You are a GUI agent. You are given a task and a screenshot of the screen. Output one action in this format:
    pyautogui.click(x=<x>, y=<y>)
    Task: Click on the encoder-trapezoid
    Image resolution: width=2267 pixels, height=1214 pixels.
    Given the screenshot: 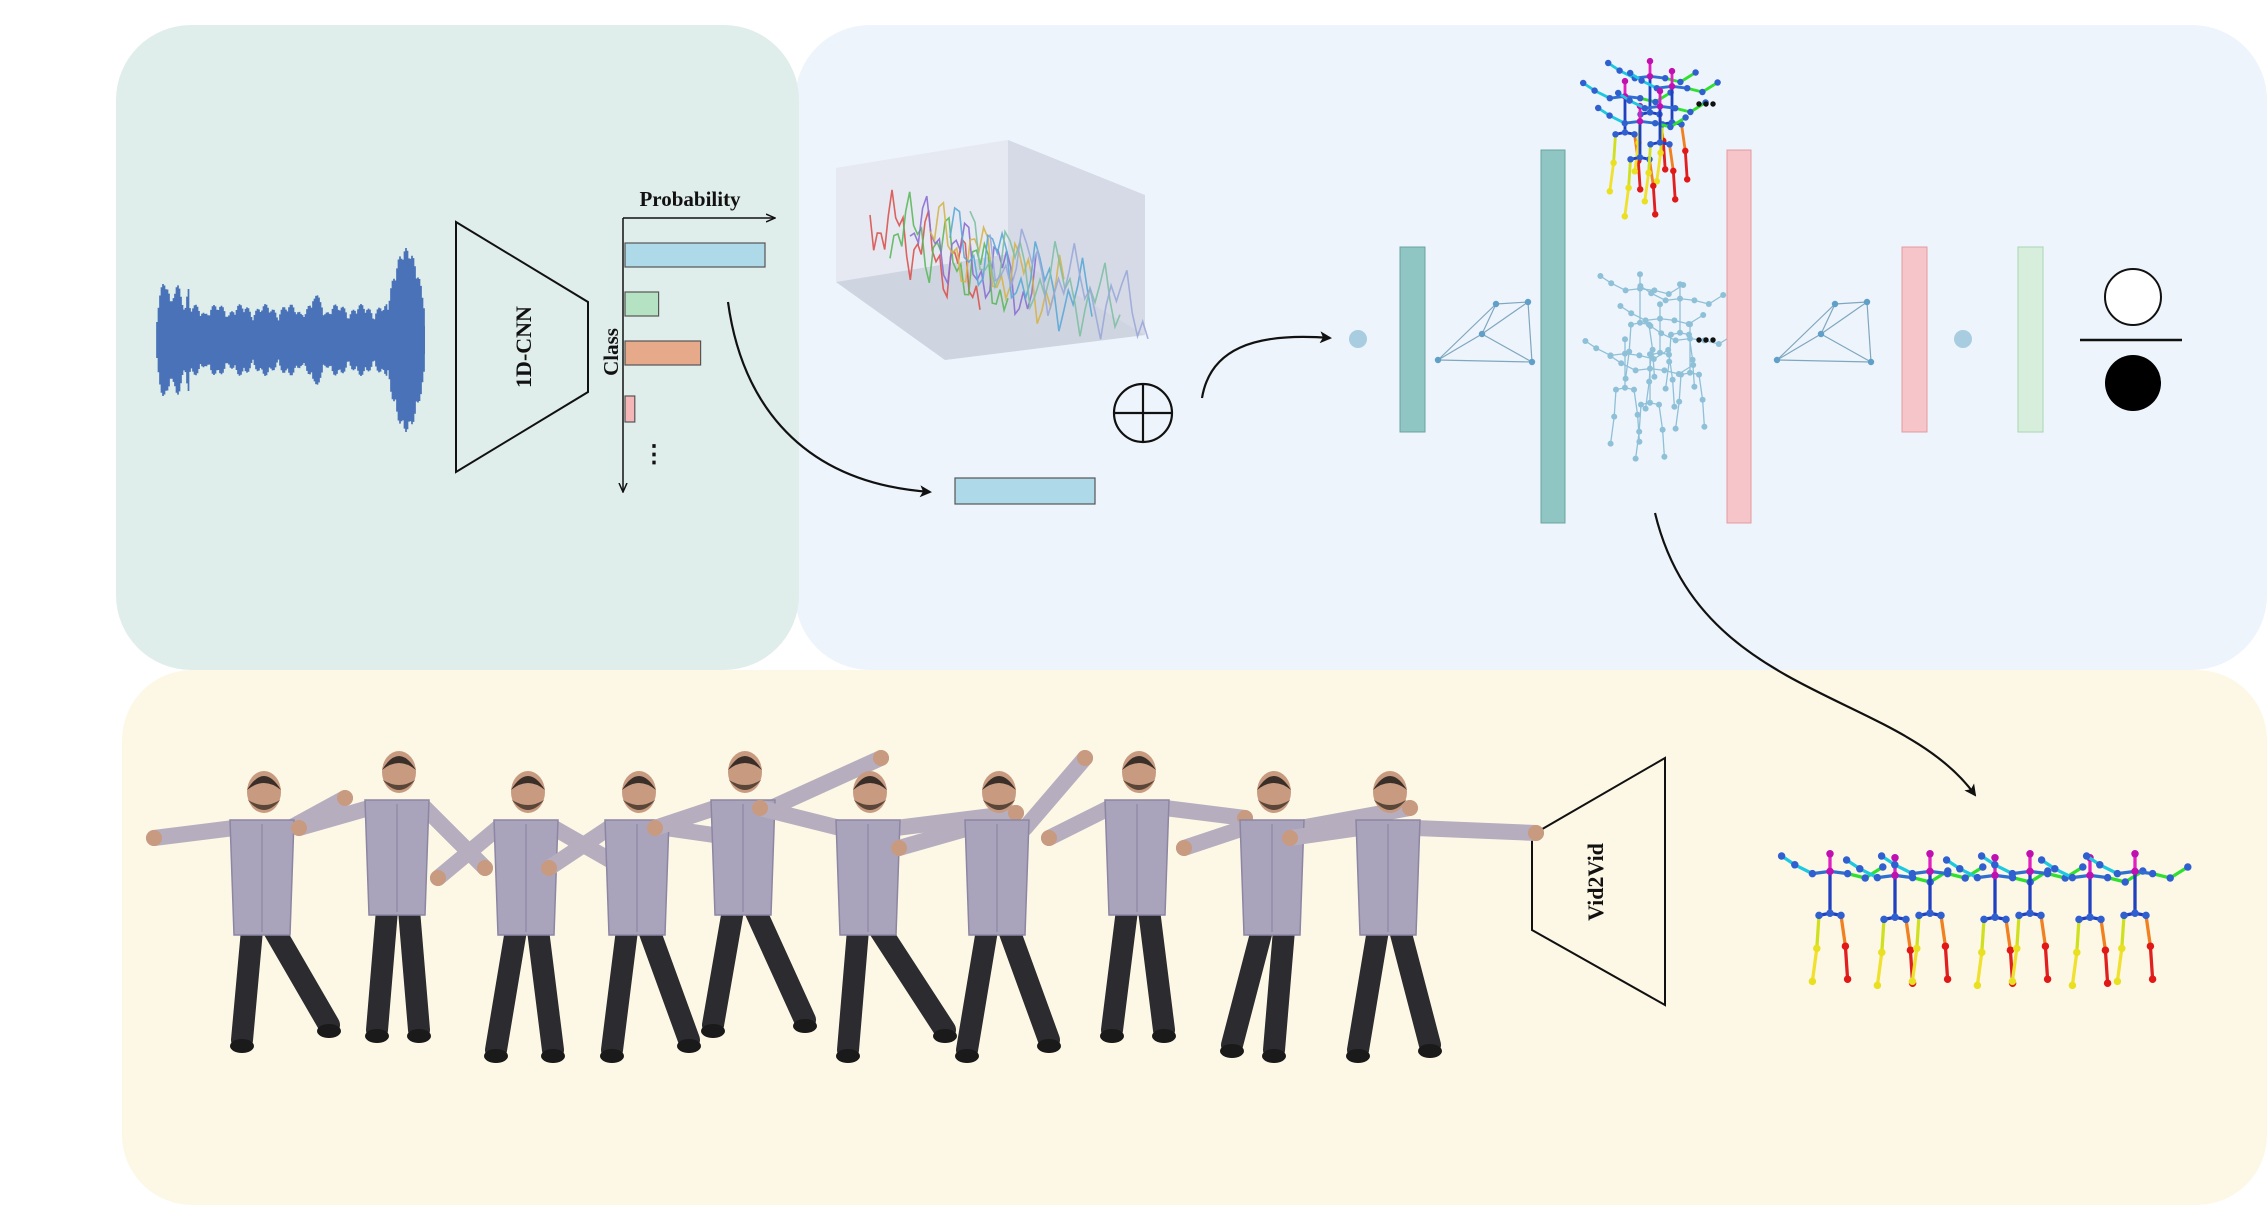 What is the action you would take?
    pyautogui.click(x=522, y=347)
    